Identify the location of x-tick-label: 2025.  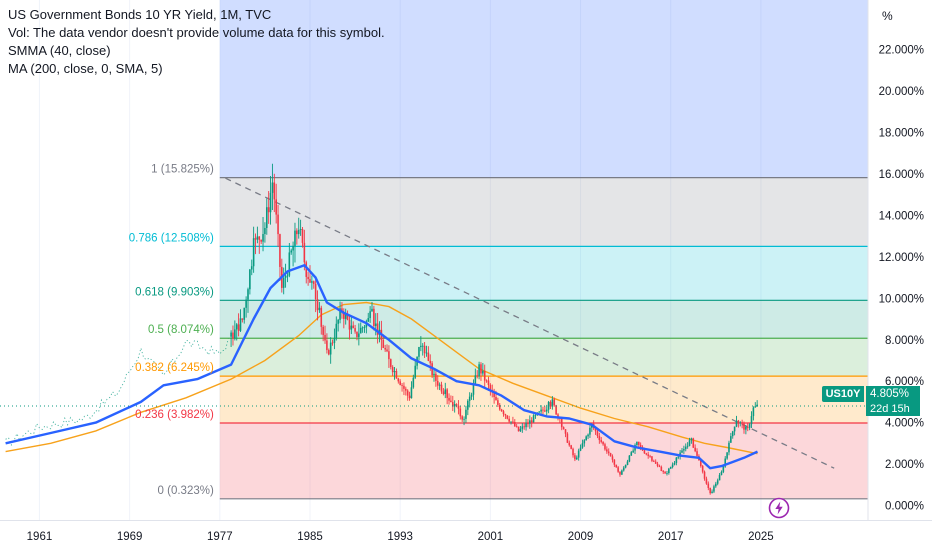
(761, 537).